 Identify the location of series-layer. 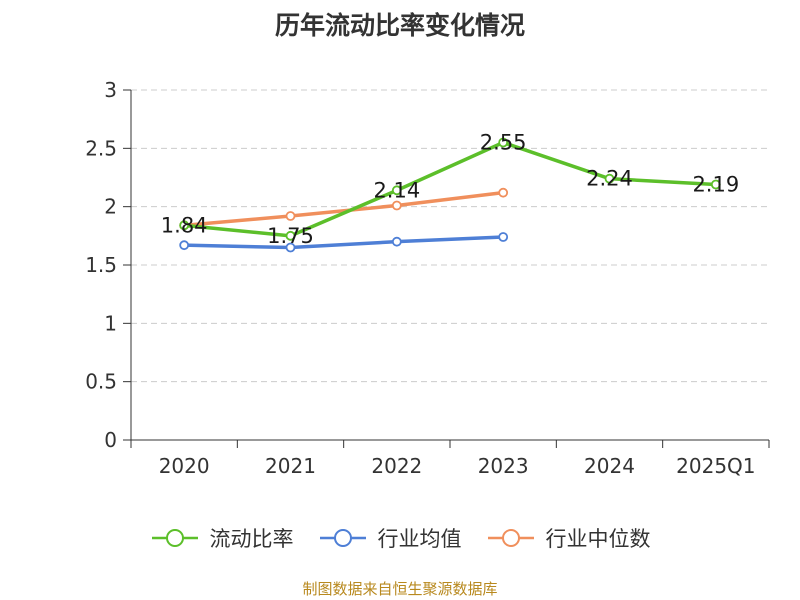
(450, 195).